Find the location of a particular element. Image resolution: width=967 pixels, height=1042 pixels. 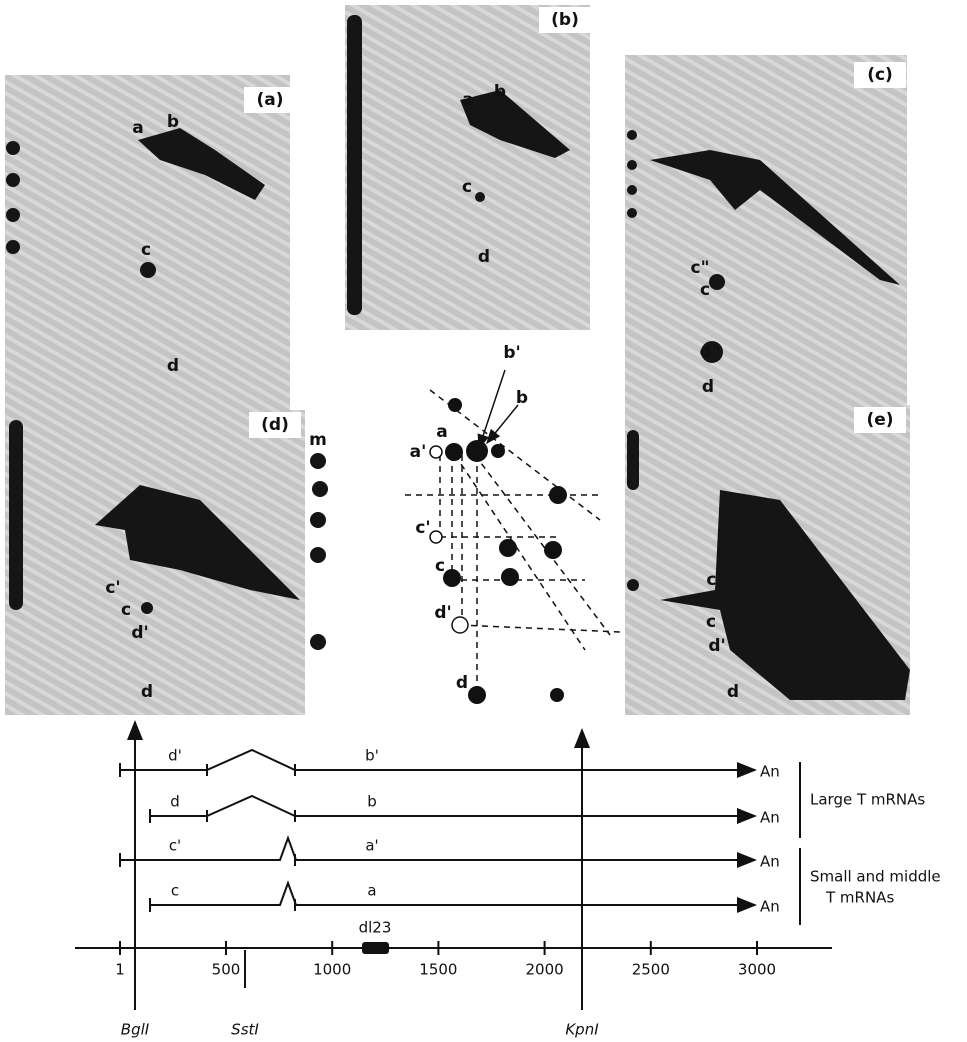

tick-label: 1 is located at coordinates (120, 970).